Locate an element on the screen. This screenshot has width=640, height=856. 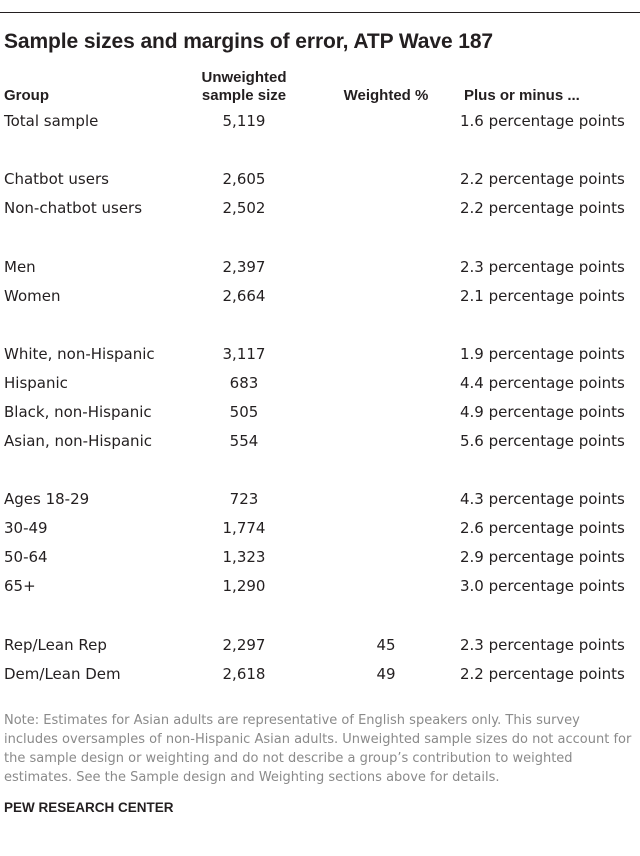
cell-group: Chatbot users is located at coordinates (56, 179).